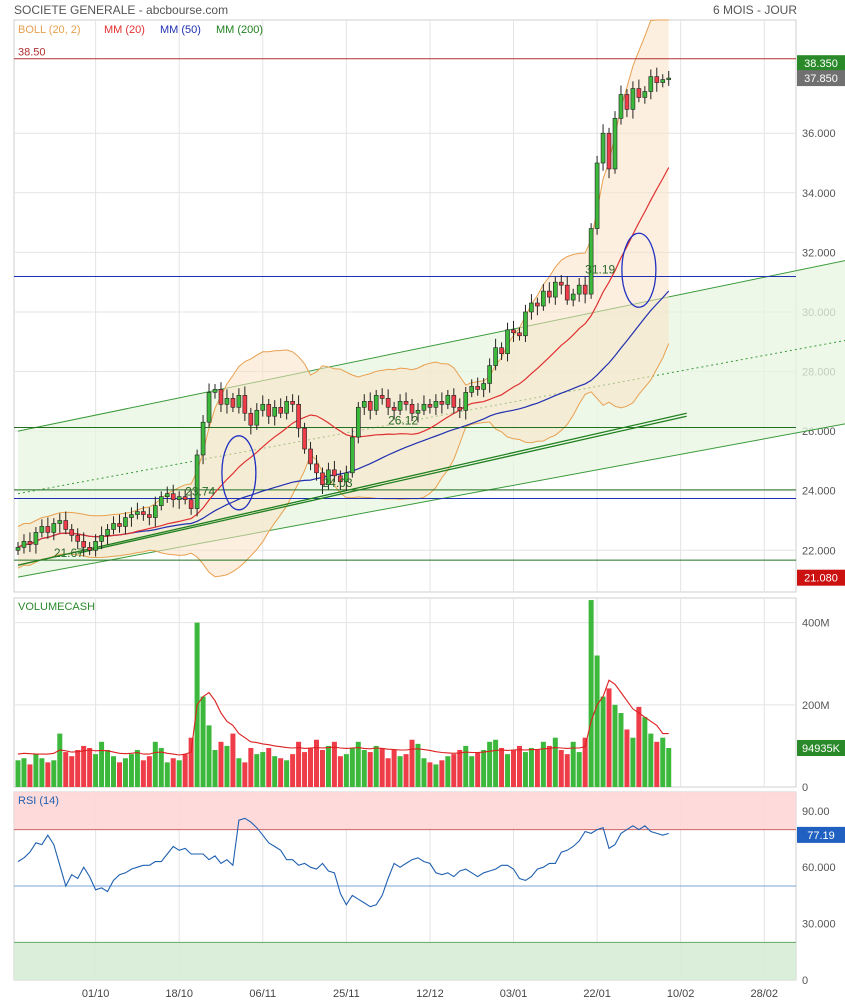  What do you see at coordinates (38, 801) in the screenshot?
I see `rsi-title: RSI (14)` at bounding box center [38, 801].